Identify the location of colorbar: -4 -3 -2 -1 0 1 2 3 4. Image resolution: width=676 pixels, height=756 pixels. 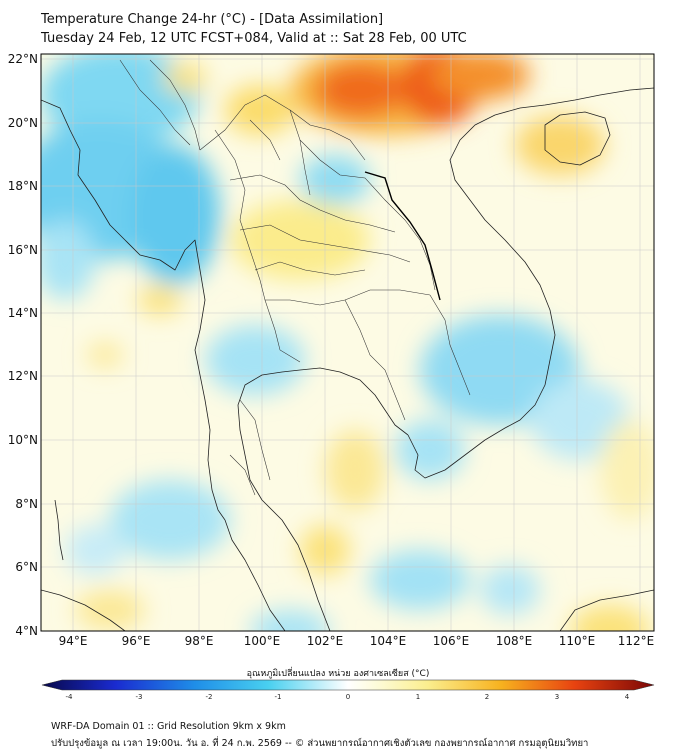
(348, 690).